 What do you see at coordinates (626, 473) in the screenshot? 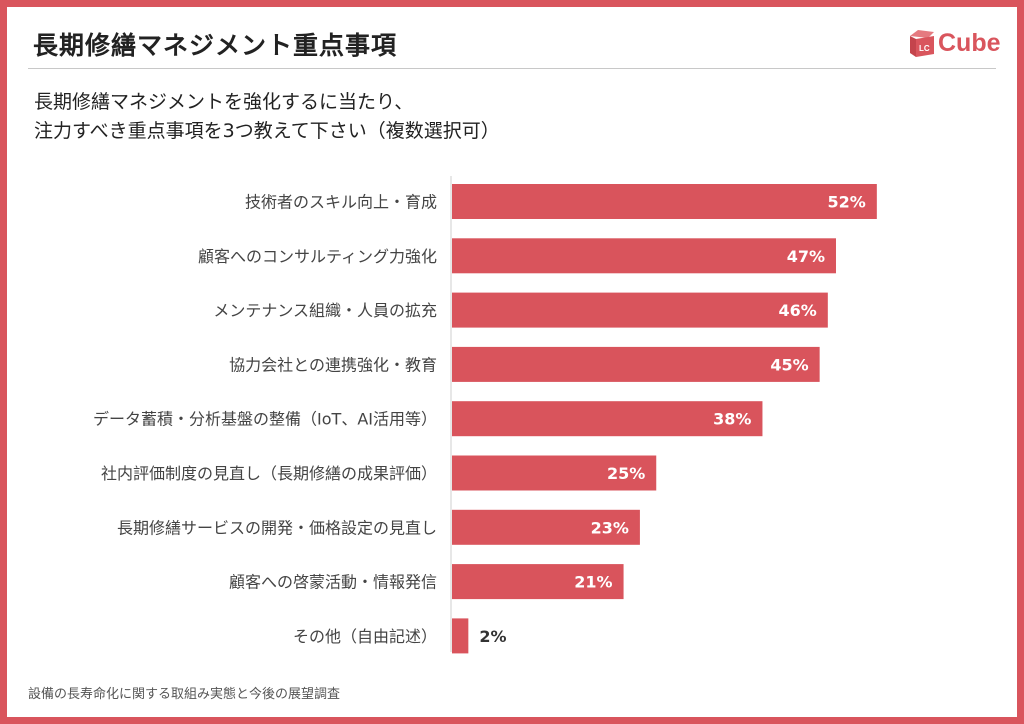
I see `data-label: 25%` at bounding box center [626, 473].